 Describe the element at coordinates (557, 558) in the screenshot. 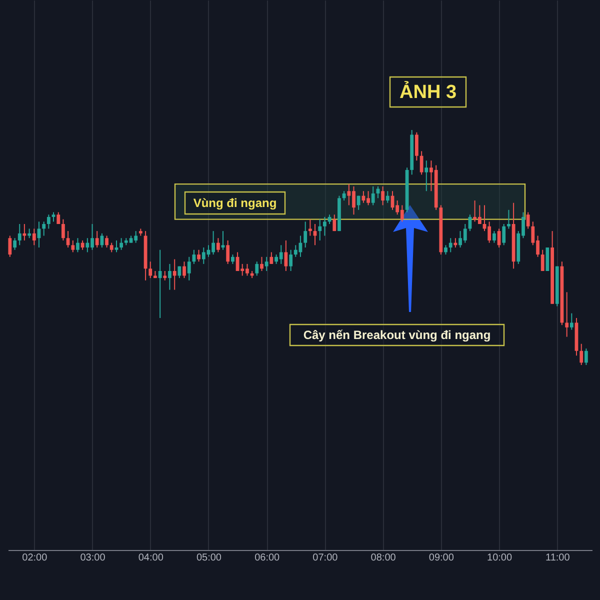

I see `x-tick-label: 11:00` at that location.